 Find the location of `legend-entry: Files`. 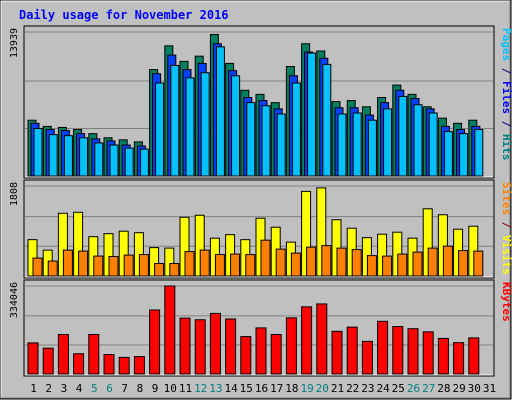

legend-entry: Files is located at coordinates (506, 97).